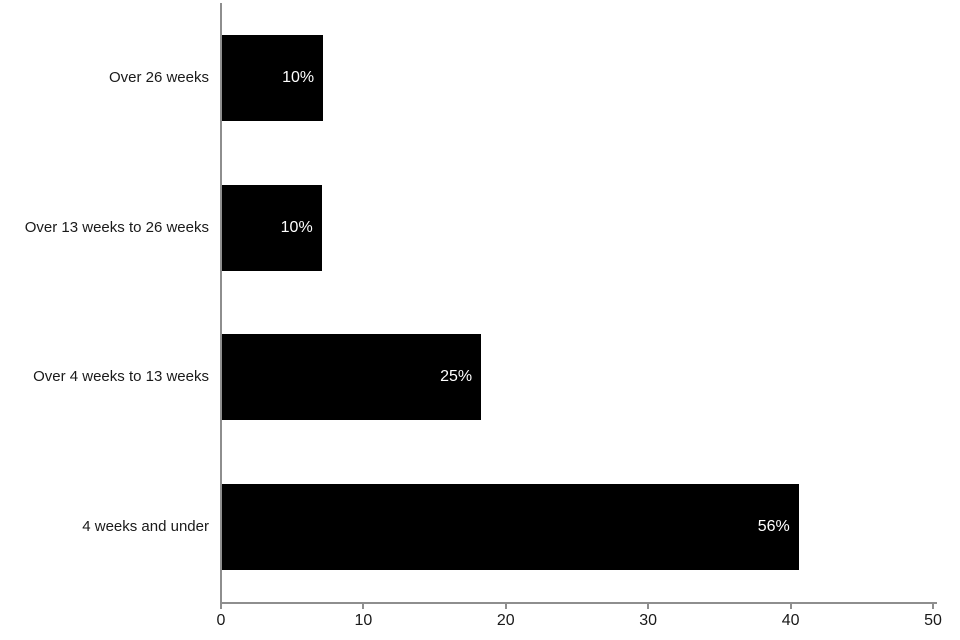 This screenshot has width=960, height=640. I want to click on category-label: Over 26 weeks, so click(158, 77).